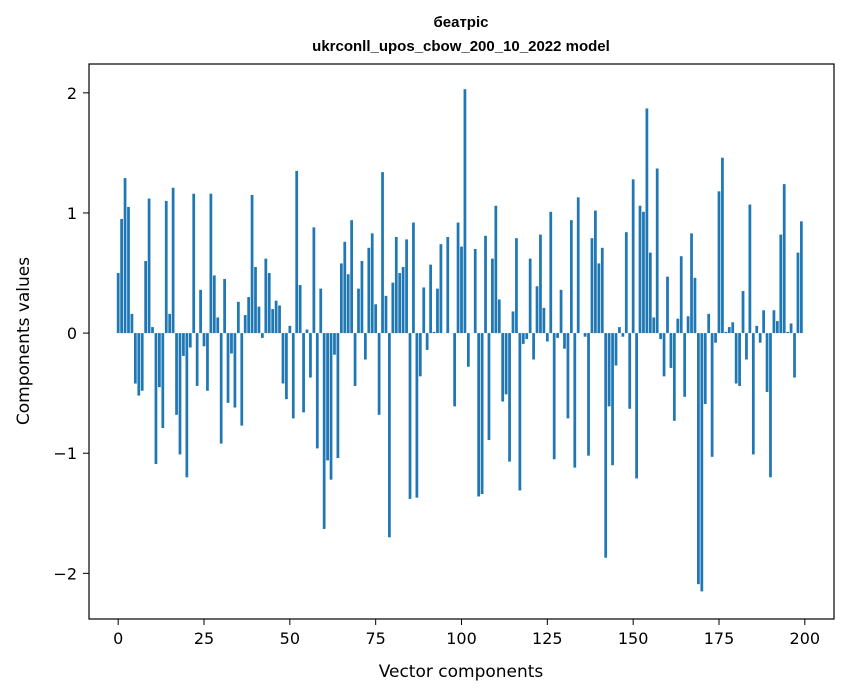 This screenshot has width=847, height=696. I want to click on x-tick-label: 25, so click(204, 638).